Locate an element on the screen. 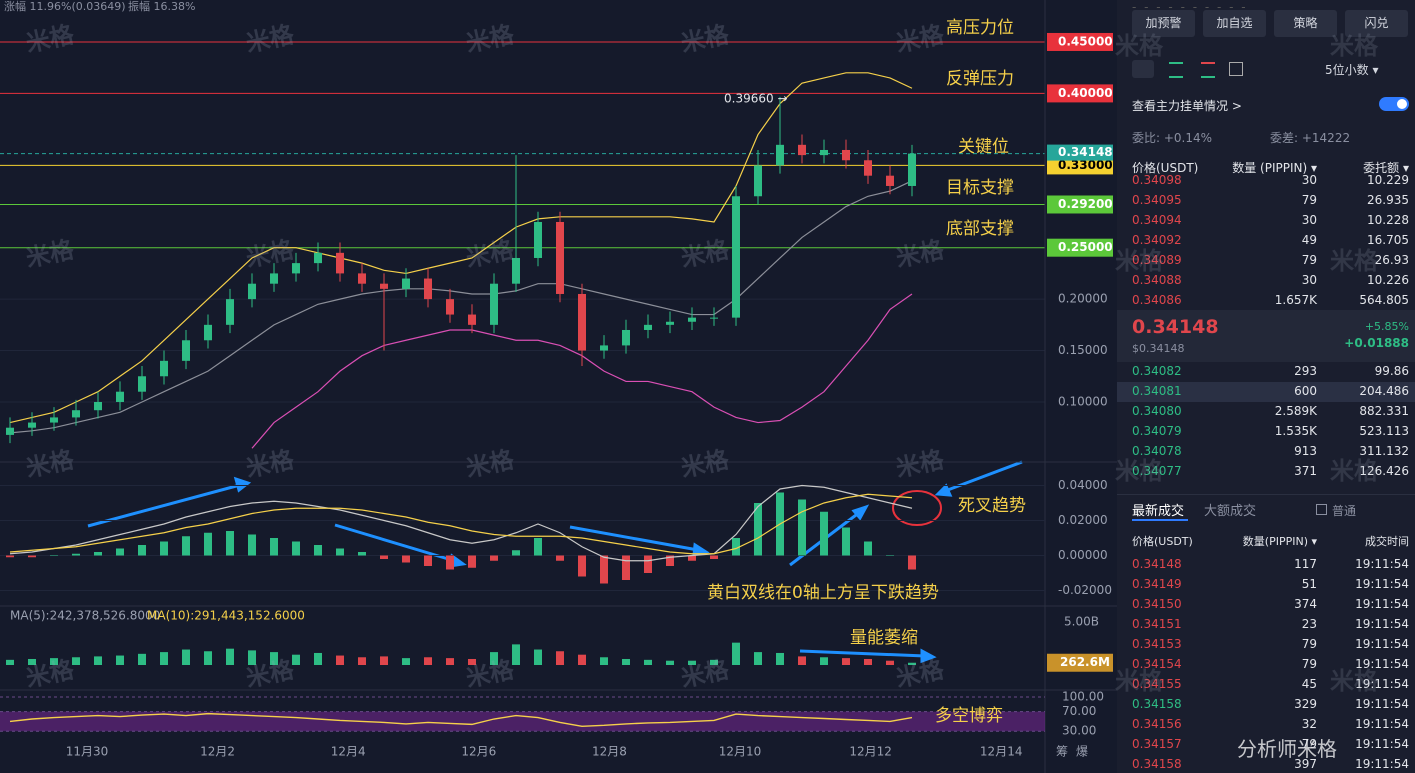 The image size is (1415, 773). y-tick-label: 30.00 is located at coordinates (1079, 731).